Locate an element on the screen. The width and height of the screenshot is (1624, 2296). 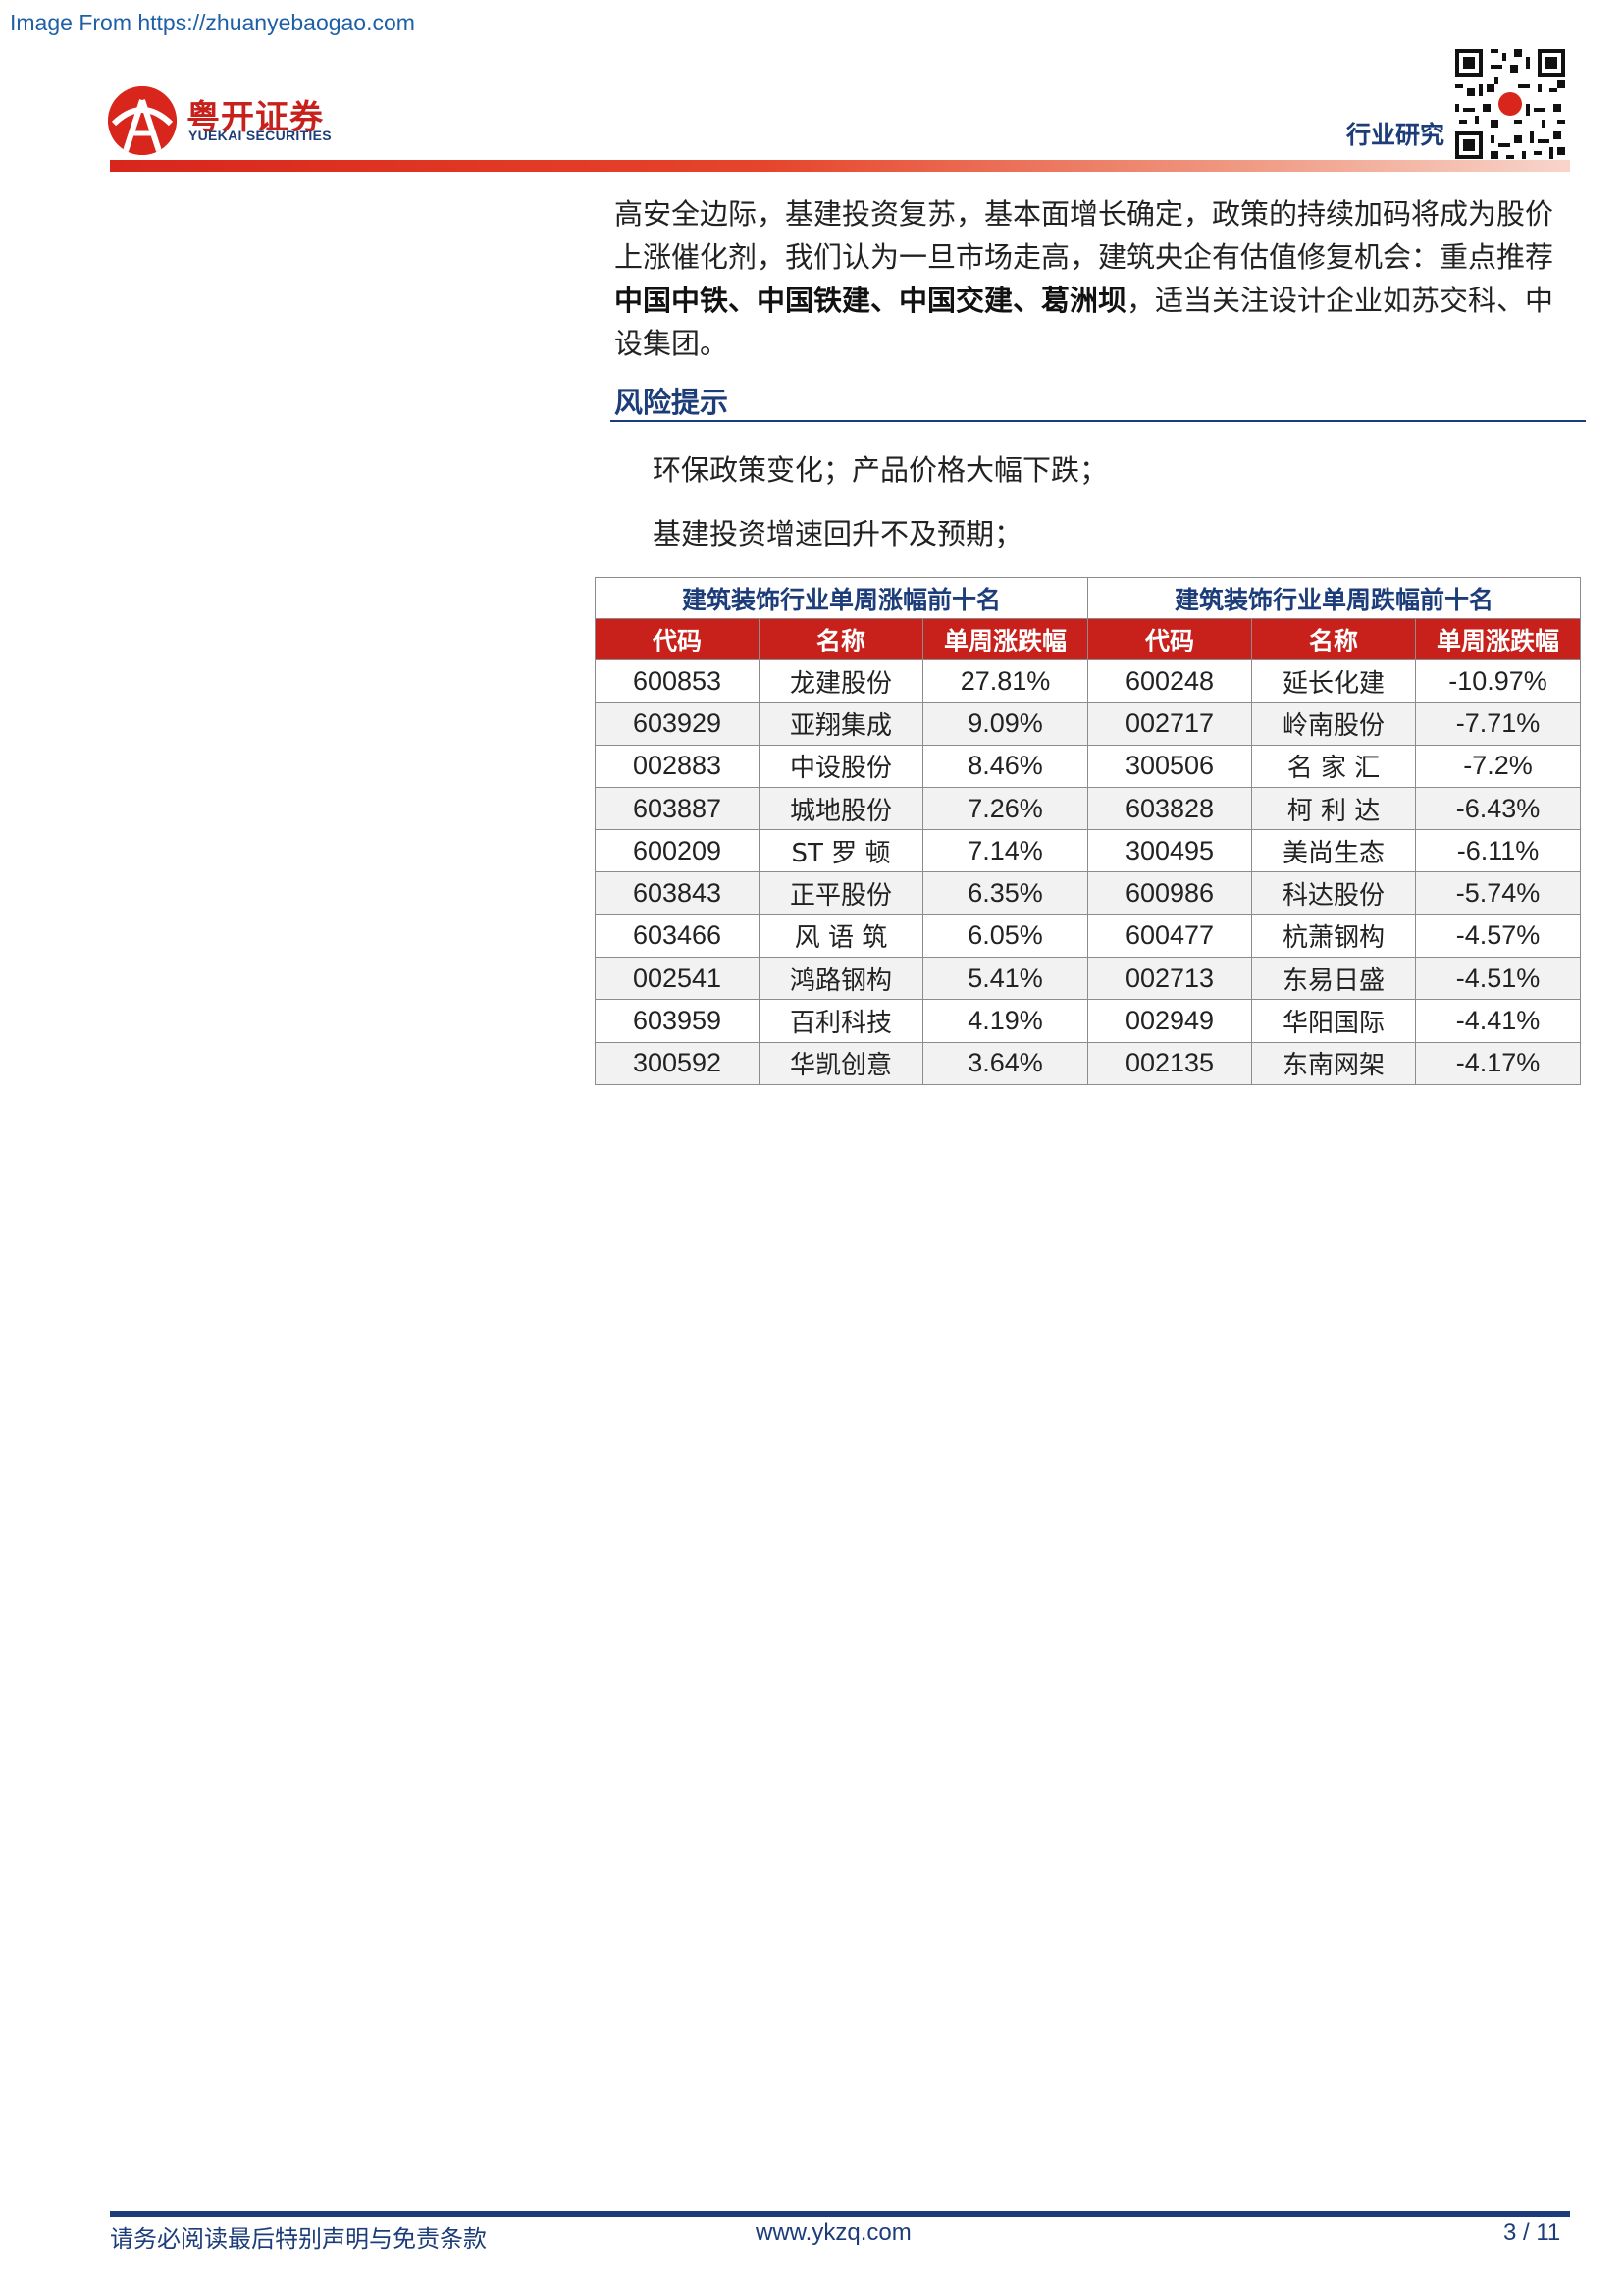
table-row: 300592 华凯创意 3.64% 002135 东南网架 -4.17% is located at coordinates (1088, 1063).